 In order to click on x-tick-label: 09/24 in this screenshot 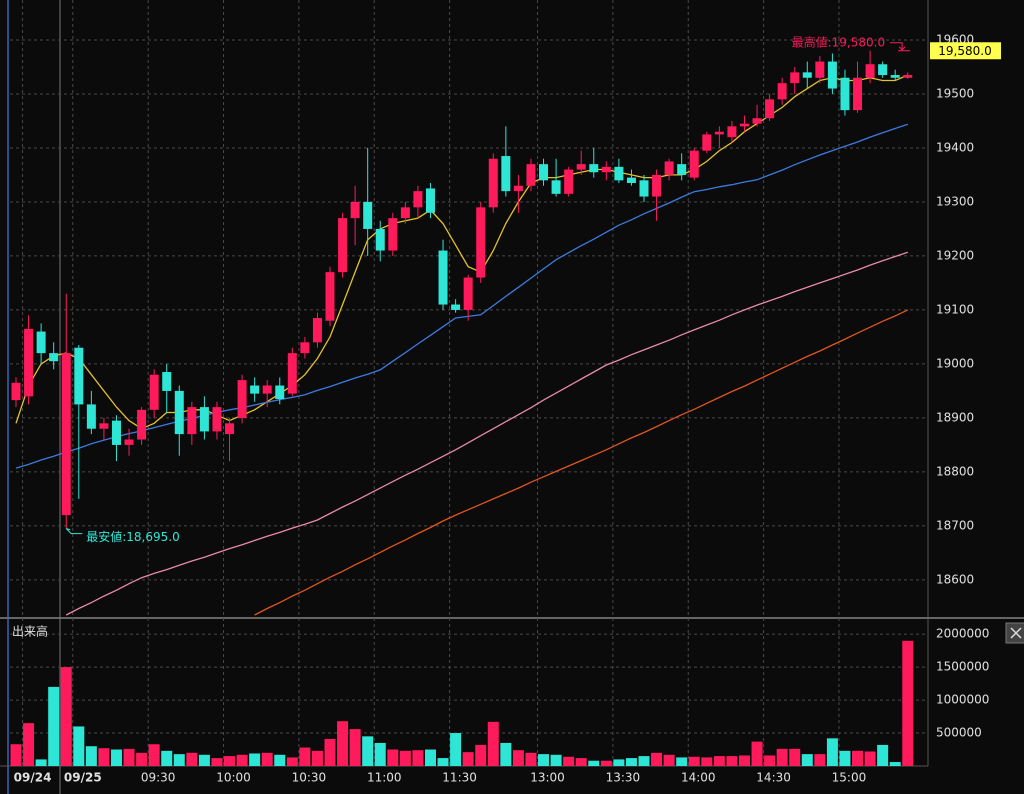, I will do `click(33, 778)`.